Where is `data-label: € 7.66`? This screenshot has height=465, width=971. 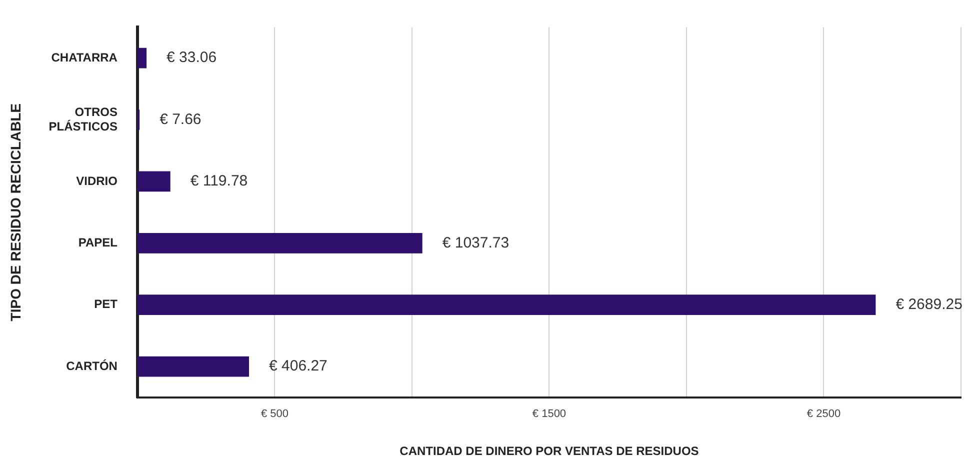 data-label: € 7.66 is located at coordinates (181, 119).